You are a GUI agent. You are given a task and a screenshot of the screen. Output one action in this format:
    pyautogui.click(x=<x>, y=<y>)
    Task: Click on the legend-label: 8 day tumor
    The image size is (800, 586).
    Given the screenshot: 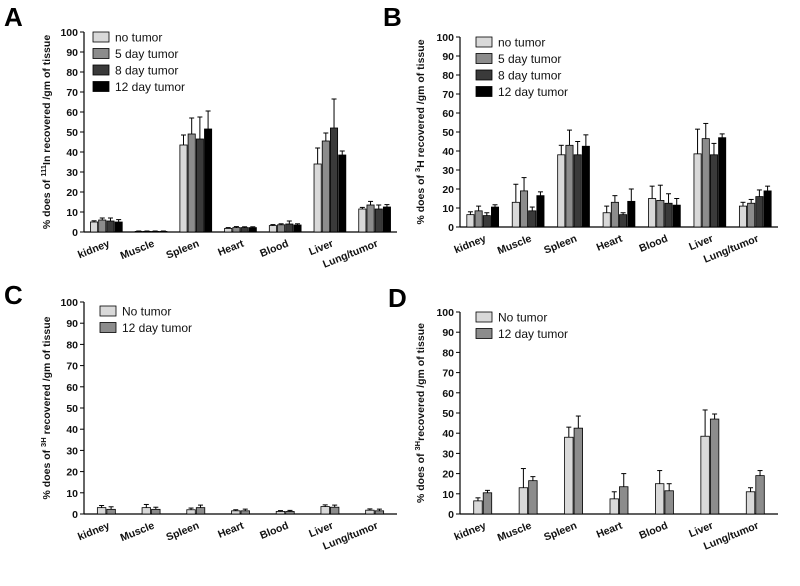 What is the action you would take?
    pyautogui.click(x=146, y=71)
    